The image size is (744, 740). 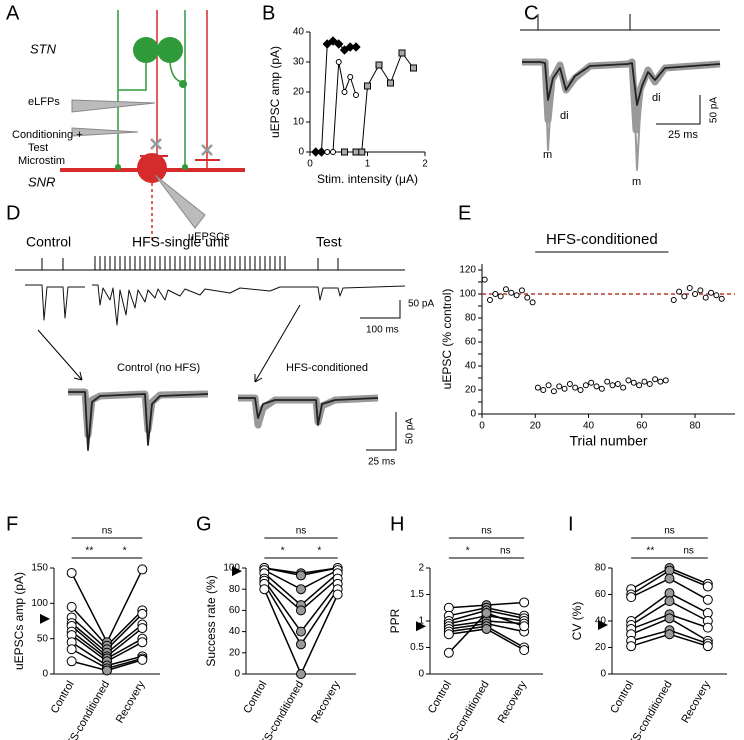 What do you see at coordinates (367, 179) in the screenshot?
I see `x-axis-label: Stim. intensity (μA)` at bounding box center [367, 179].